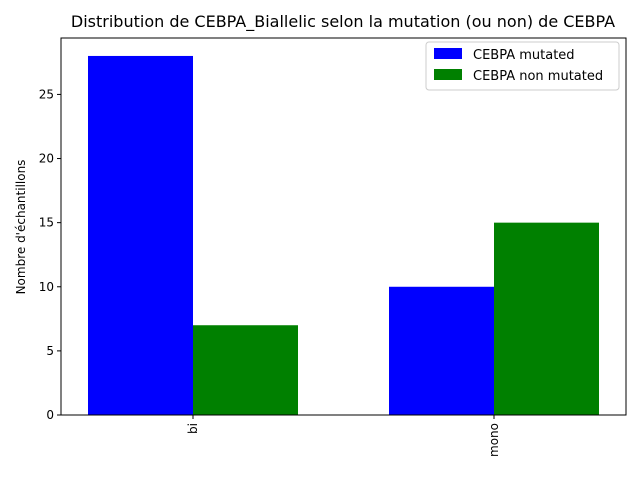 The width and height of the screenshot is (639, 479). What do you see at coordinates (538, 76) in the screenshot?
I see `legend-label-non-mutated: CEBPA non mutated` at bounding box center [538, 76].